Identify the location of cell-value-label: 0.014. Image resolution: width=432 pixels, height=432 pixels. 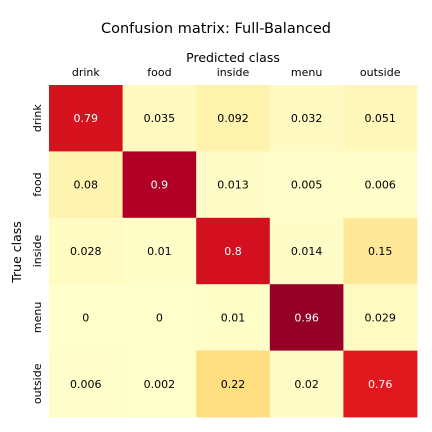
(307, 251).